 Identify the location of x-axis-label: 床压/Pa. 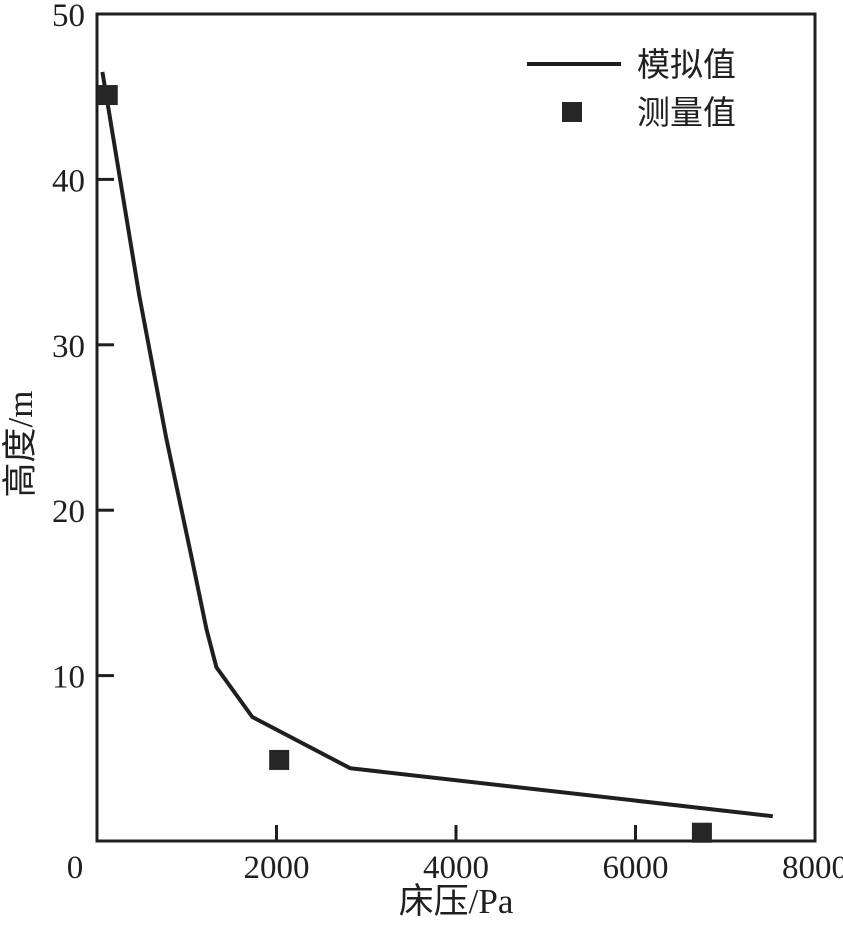
(456, 901).